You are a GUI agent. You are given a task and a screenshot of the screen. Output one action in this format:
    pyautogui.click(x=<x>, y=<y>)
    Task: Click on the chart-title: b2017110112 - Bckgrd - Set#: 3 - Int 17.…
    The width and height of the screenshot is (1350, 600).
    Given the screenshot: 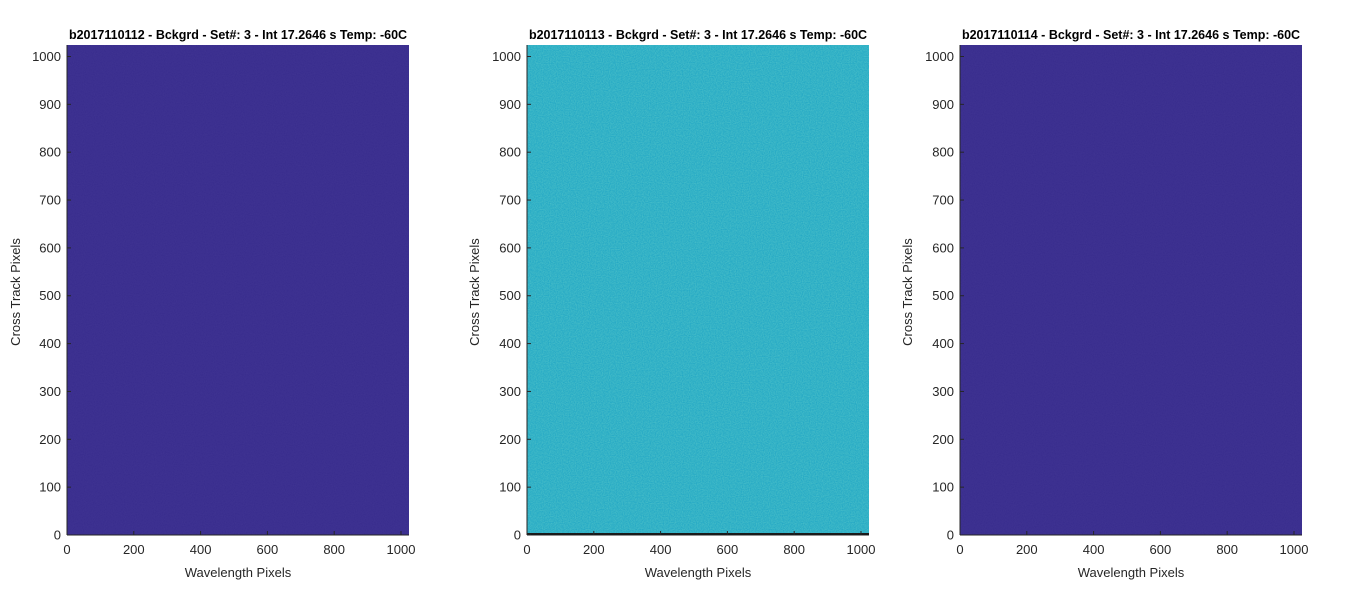 What is the action you would take?
    pyautogui.click(x=238, y=35)
    